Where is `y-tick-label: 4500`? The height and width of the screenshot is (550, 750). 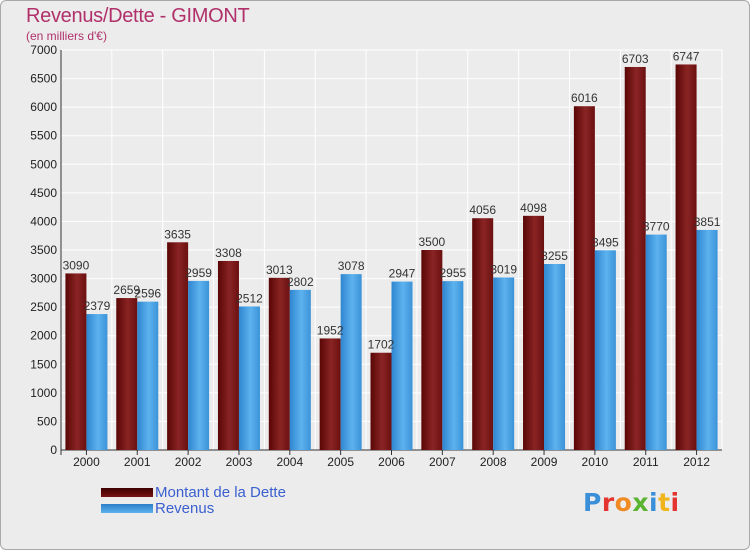 y-tick-label: 4500 is located at coordinates (43, 193).